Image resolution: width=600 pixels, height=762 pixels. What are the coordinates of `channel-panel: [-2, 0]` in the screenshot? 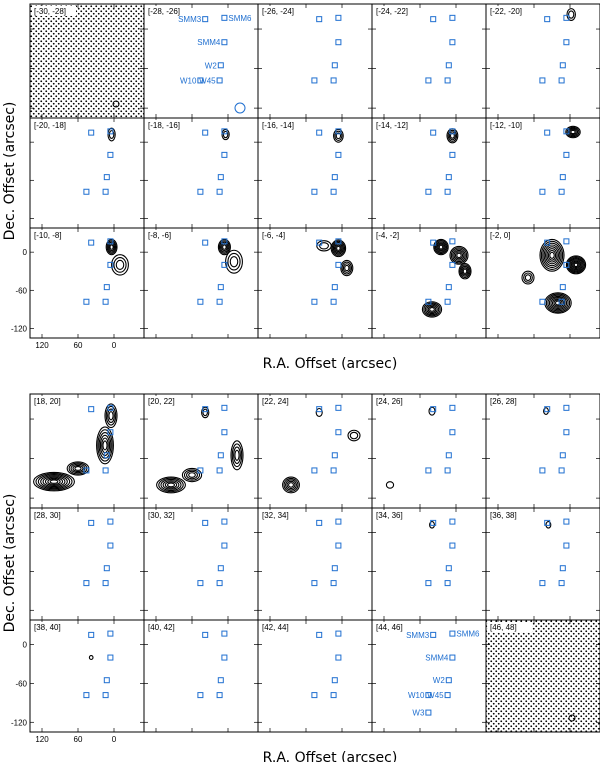 It's located at (542, 283).